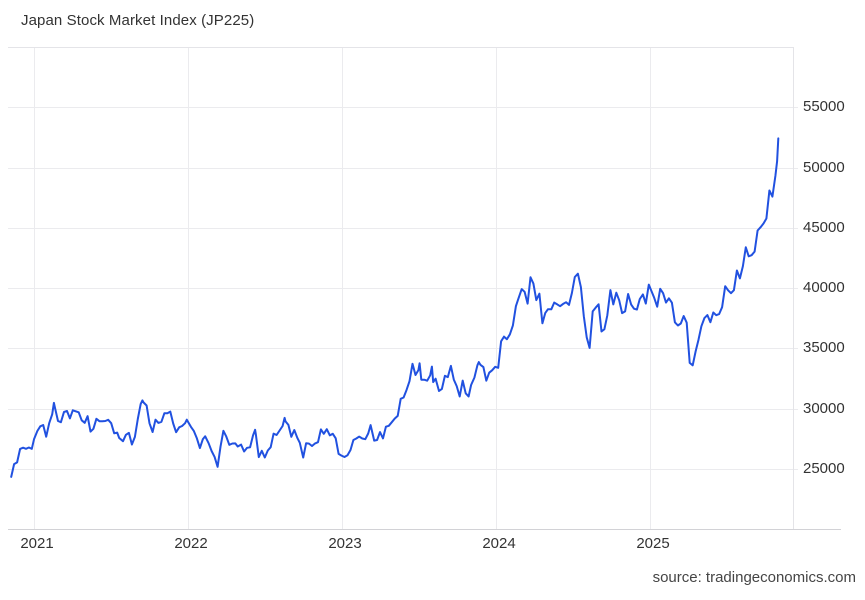 The height and width of the screenshot is (600, 865). Describe the element at coordinates (191, 543) in the screenshot. I see `x-axis-label: 2022` at that location.